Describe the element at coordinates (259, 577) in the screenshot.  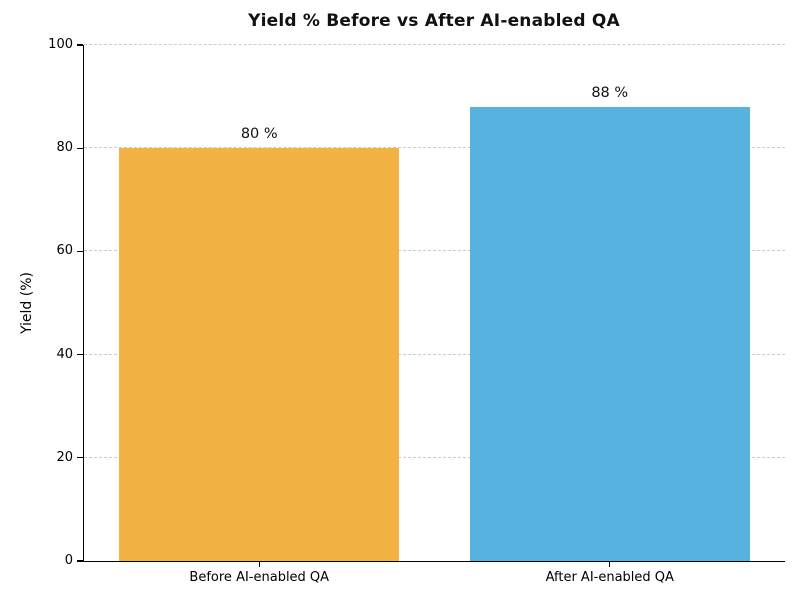
I see `x-tick-label: Before AI-enabled QA` at that location.